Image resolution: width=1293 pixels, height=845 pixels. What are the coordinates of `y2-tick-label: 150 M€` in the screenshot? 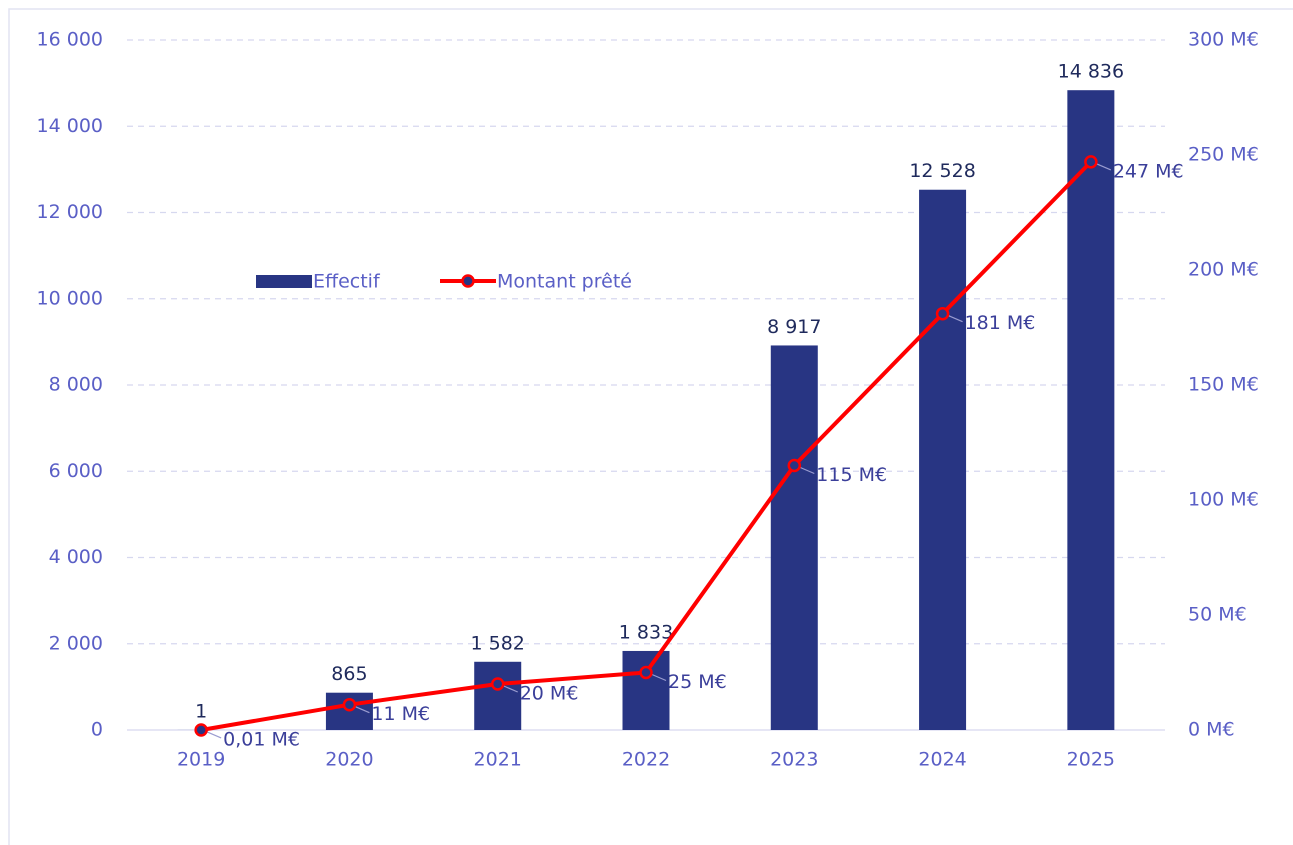 It's located at (1223, 385).